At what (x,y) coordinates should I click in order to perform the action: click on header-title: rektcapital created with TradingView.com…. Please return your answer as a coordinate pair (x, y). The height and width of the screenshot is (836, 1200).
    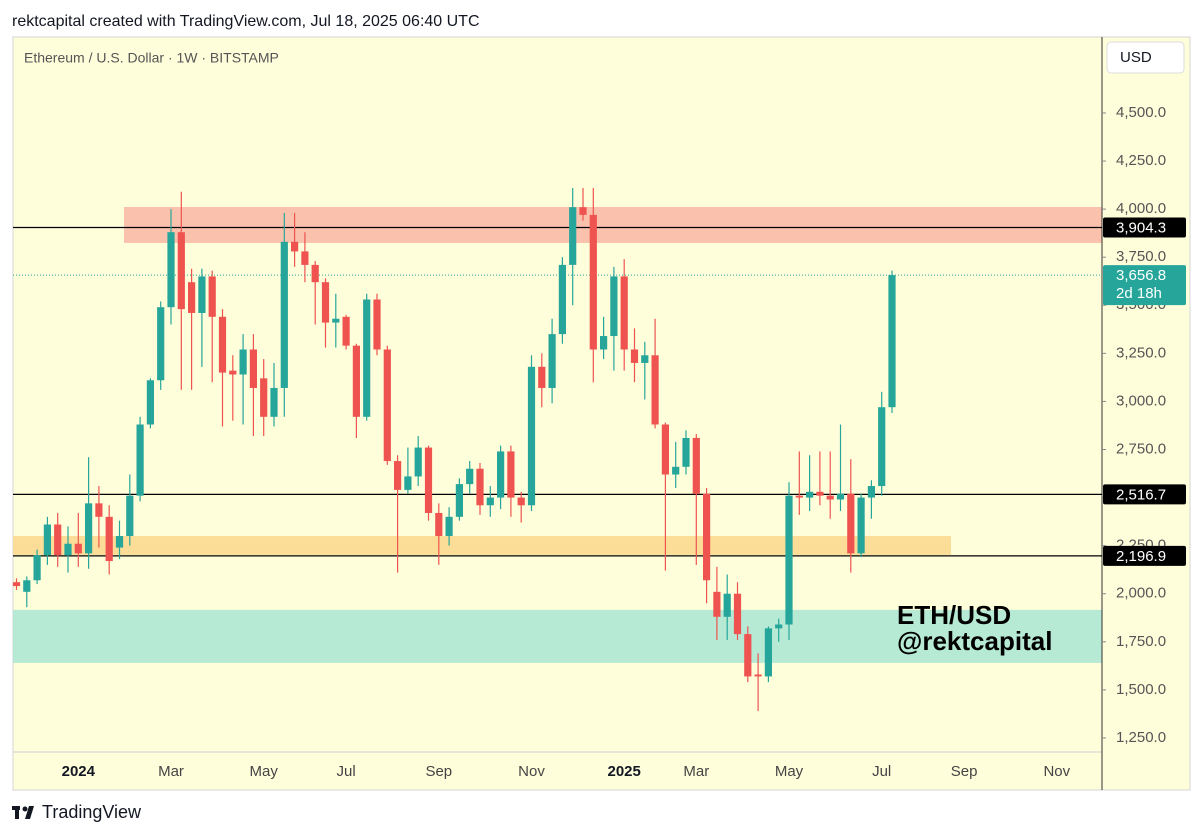
    Looking at the image, I should click on (246, 21).